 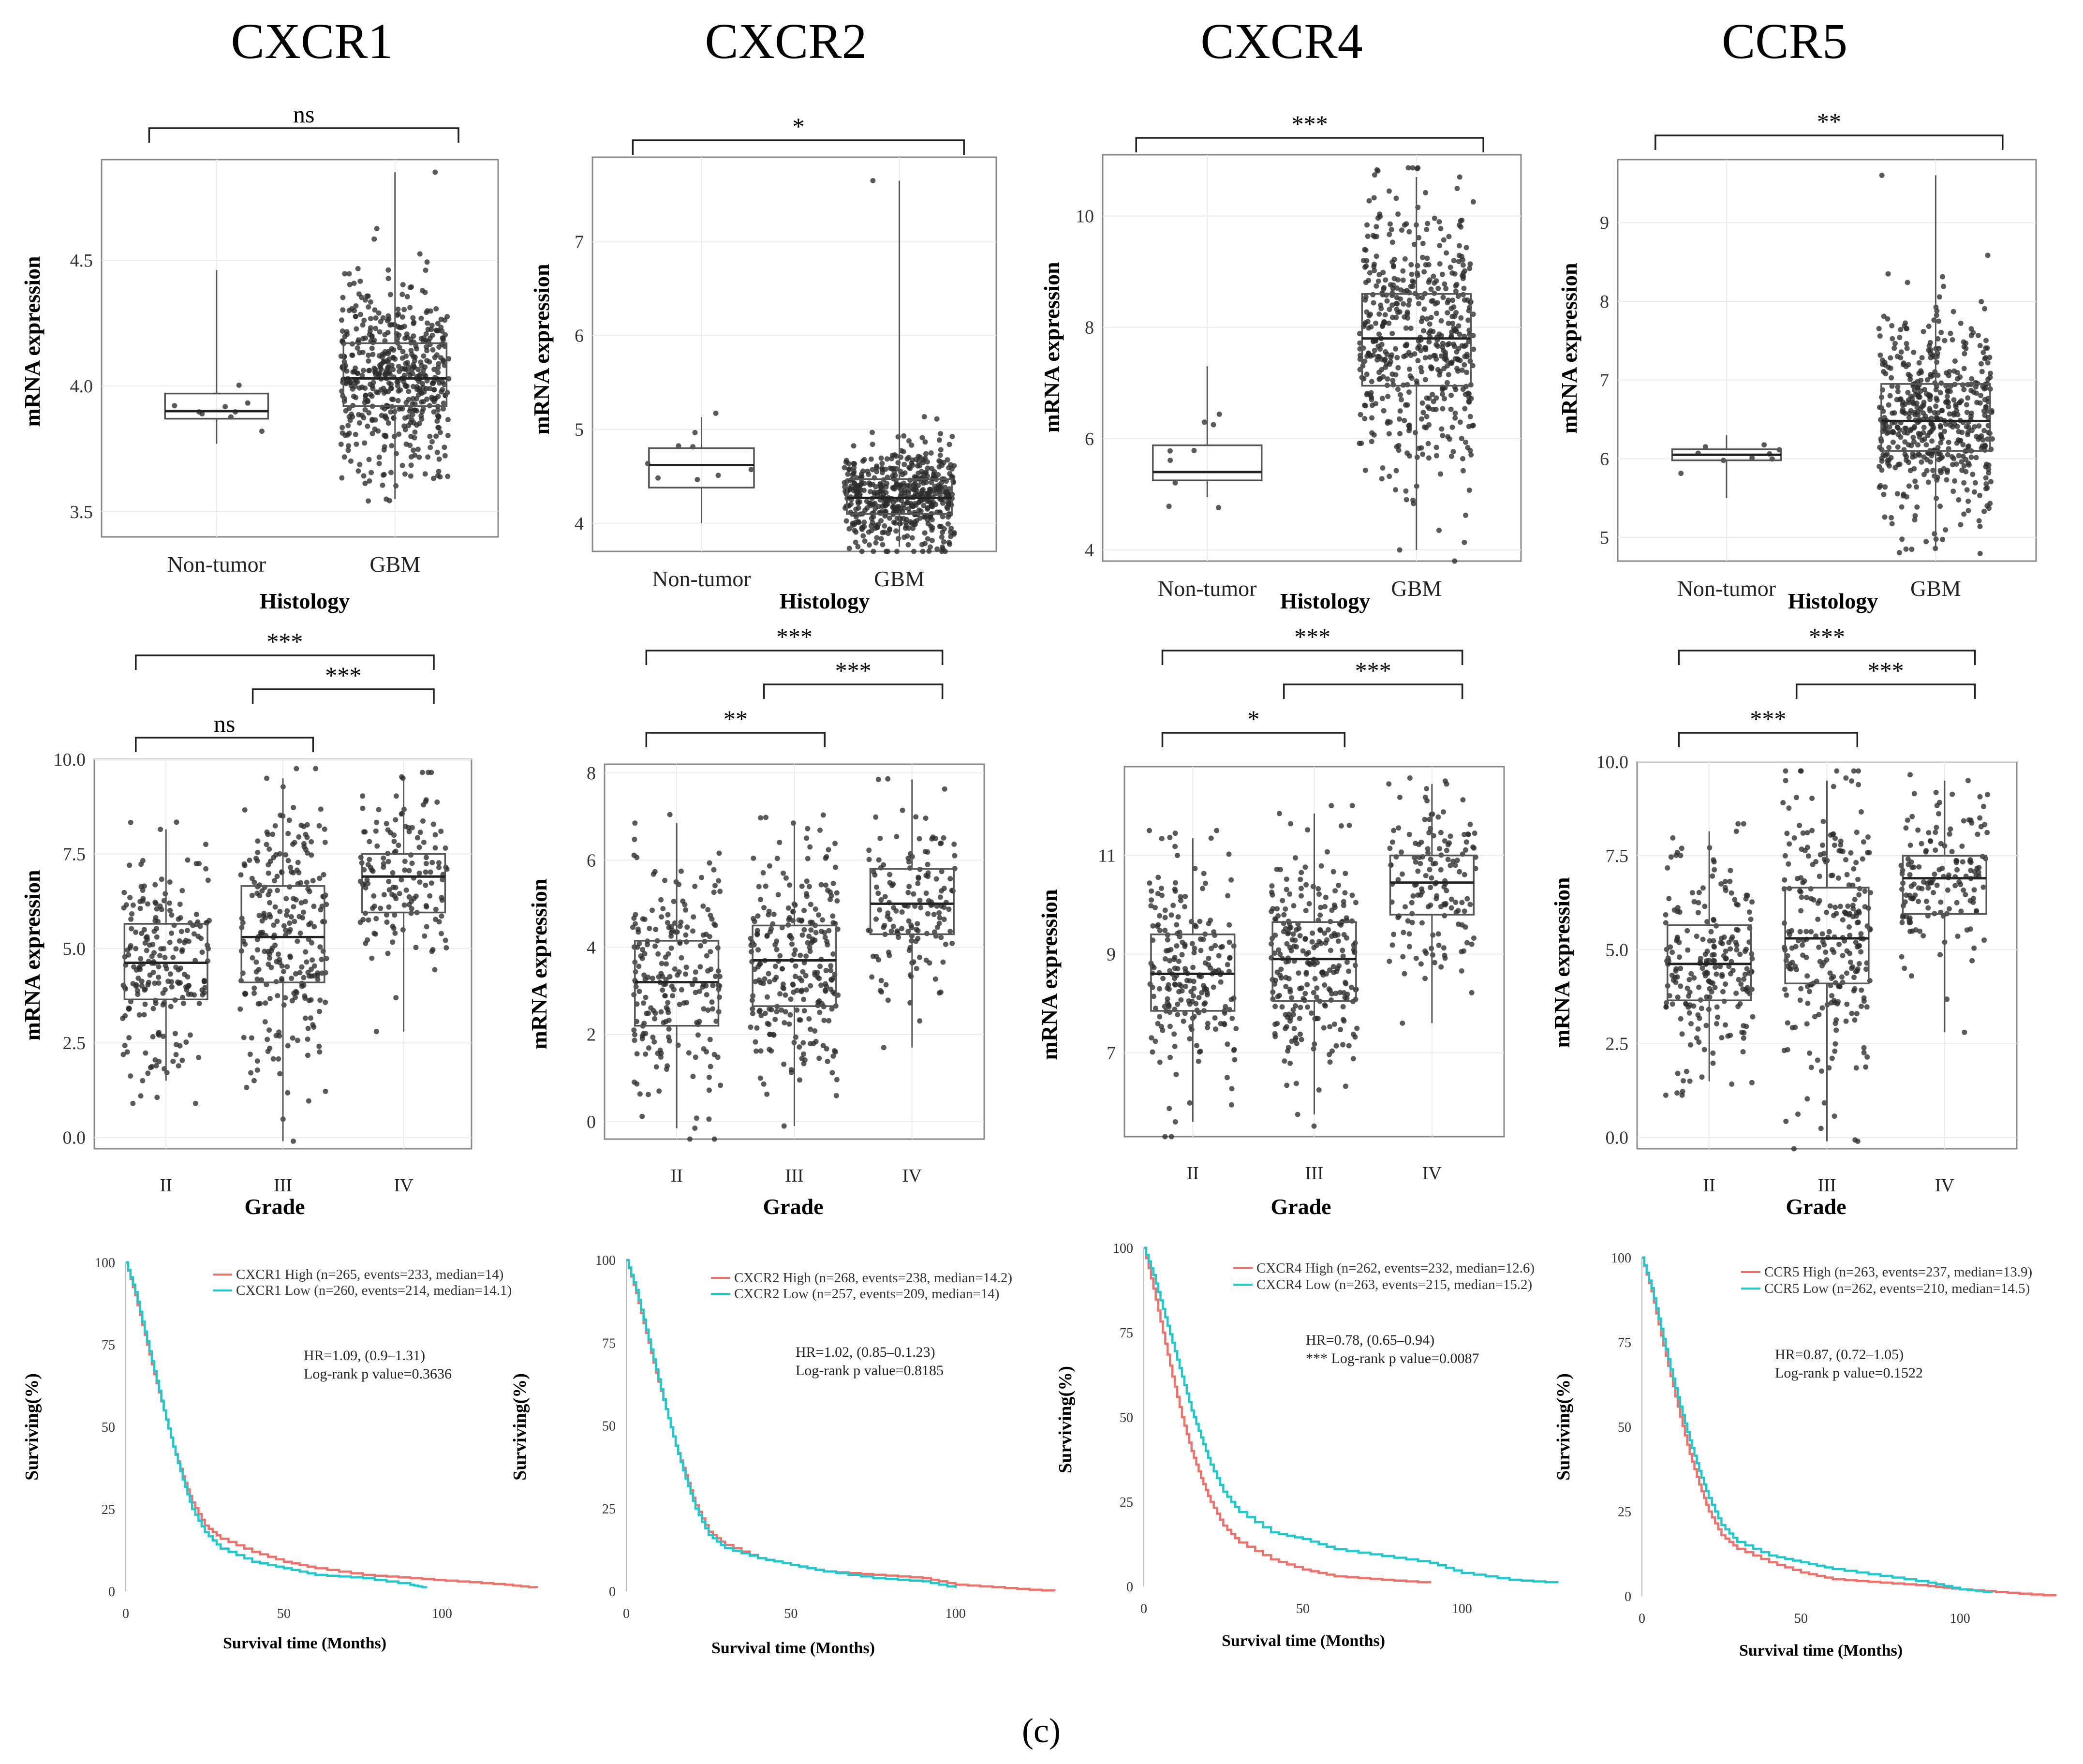 I want to click on y-tick-label: 0.0, so click(x=74, y=1138).